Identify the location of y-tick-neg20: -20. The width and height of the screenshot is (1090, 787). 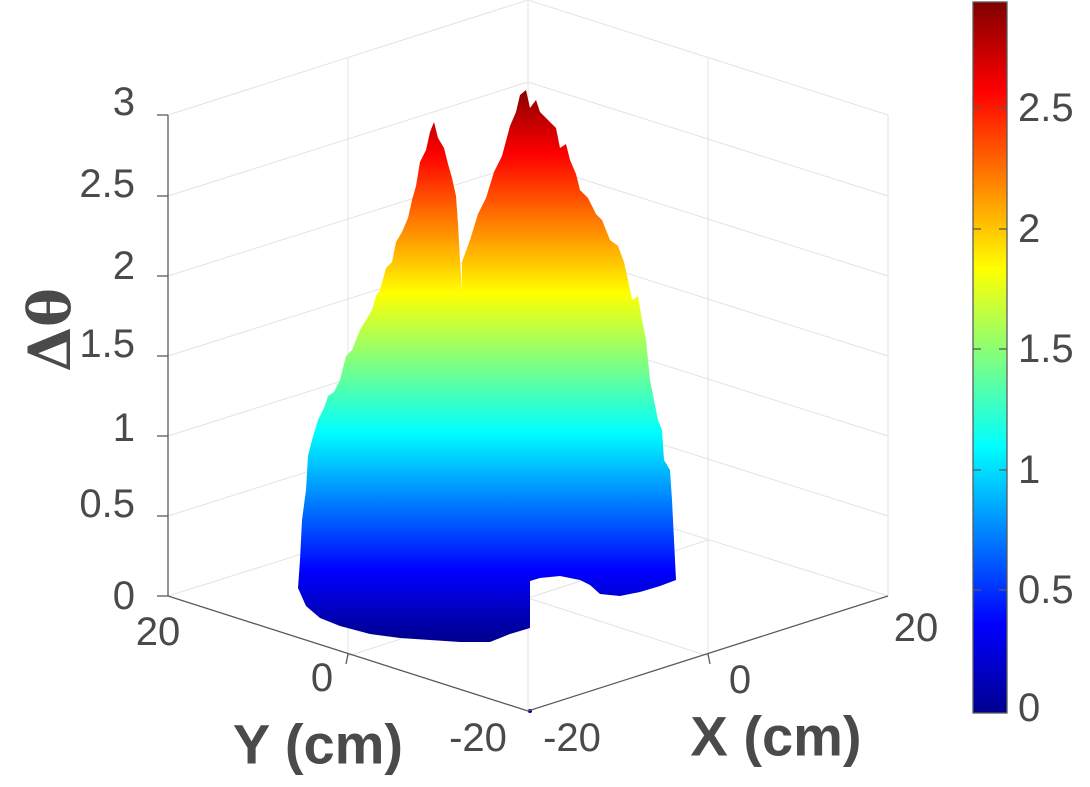
(478, 738).